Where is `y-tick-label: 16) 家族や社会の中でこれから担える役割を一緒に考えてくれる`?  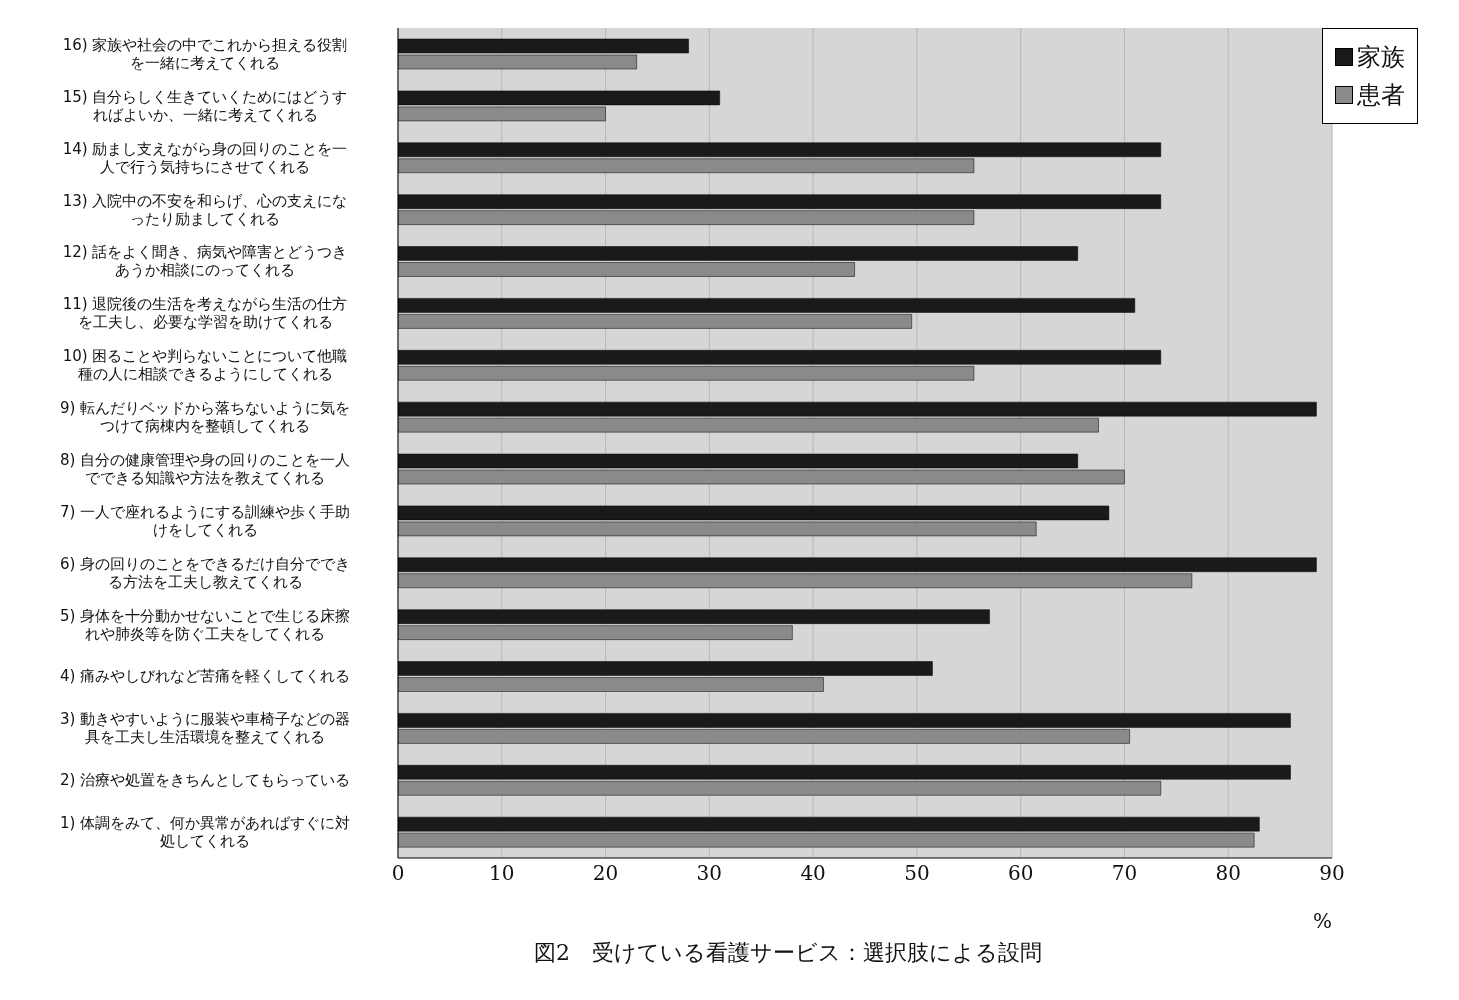 y-tick-label: 16) 家族や社会の中でこれから担える役割を一緒に考えてくれる is located at coordinates (205, 53).